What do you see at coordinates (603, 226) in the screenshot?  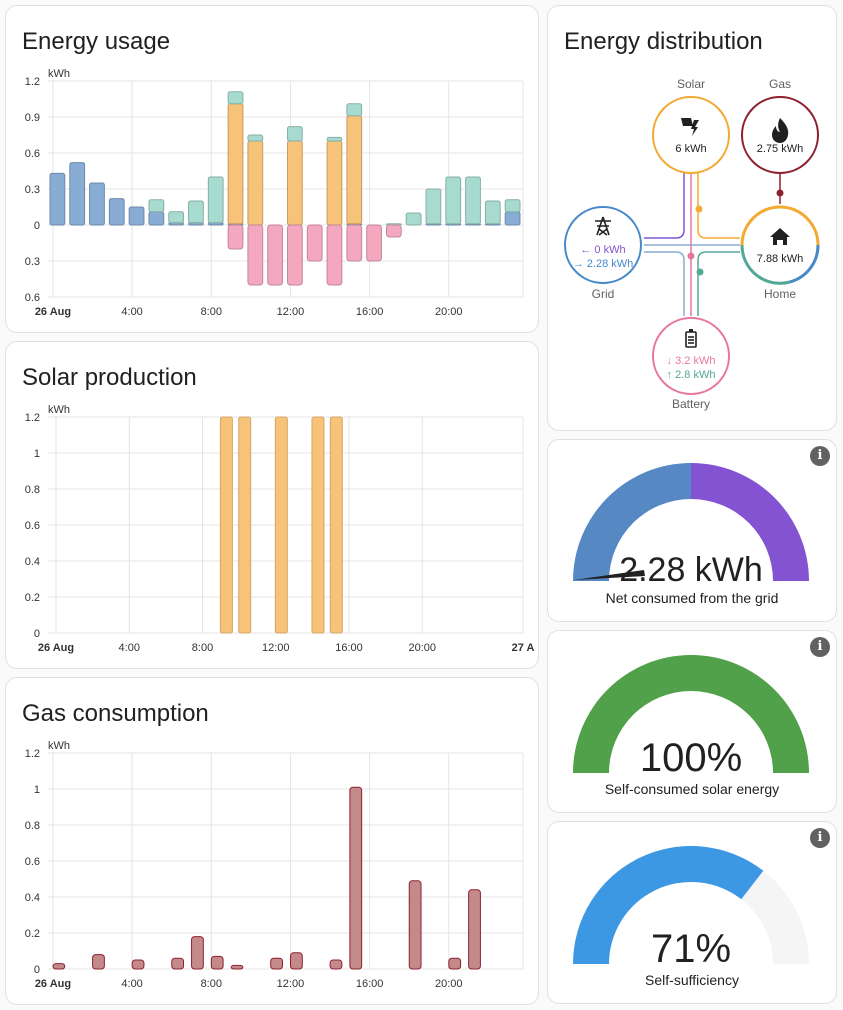 I see `transmission-tower-icon` at bounding box center [603, 226].